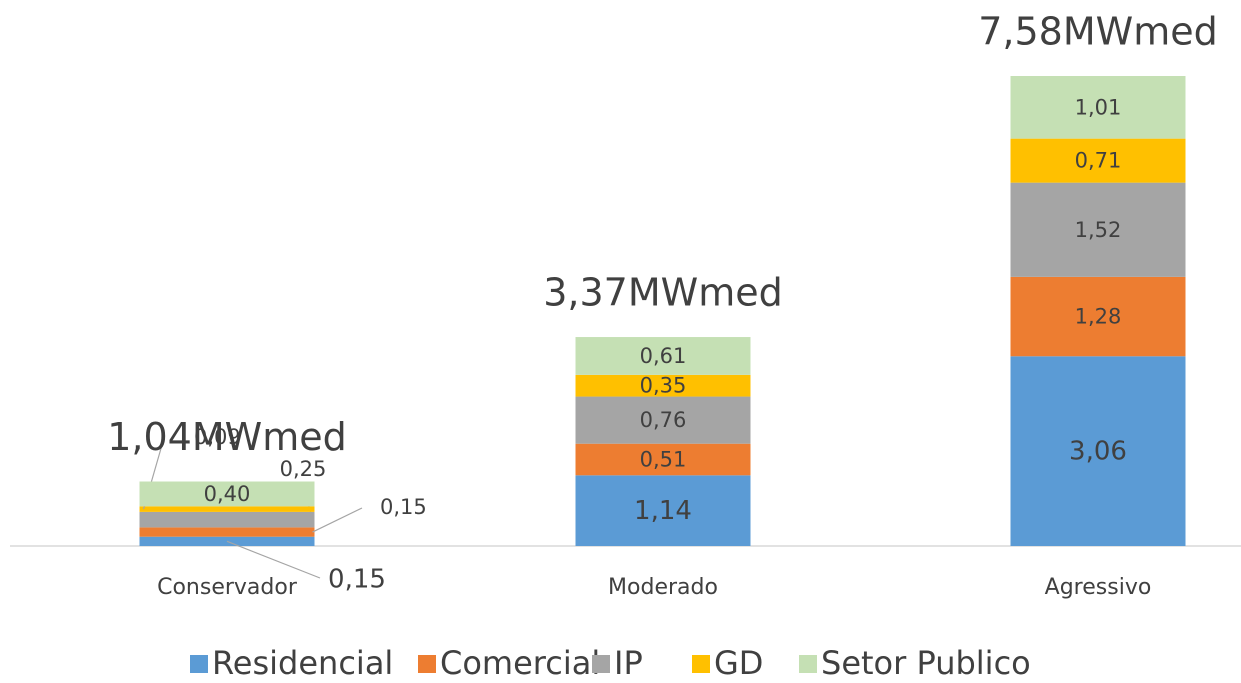  I want to click on data-label: 0,76, so click(663, 420).